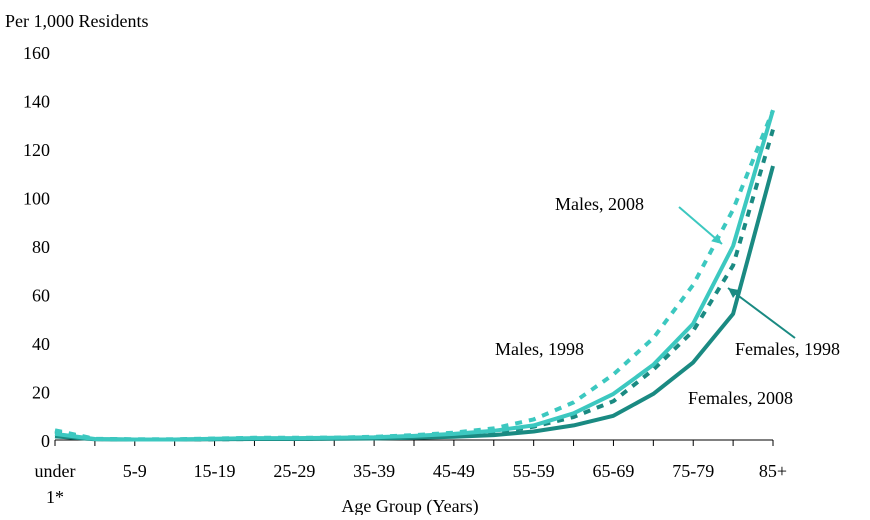 The image size is (870, 520). What do you see at coordinates (41, 296) in the screenshot?
I see `y-tick-label: 60` at bounding box center [41, 296].